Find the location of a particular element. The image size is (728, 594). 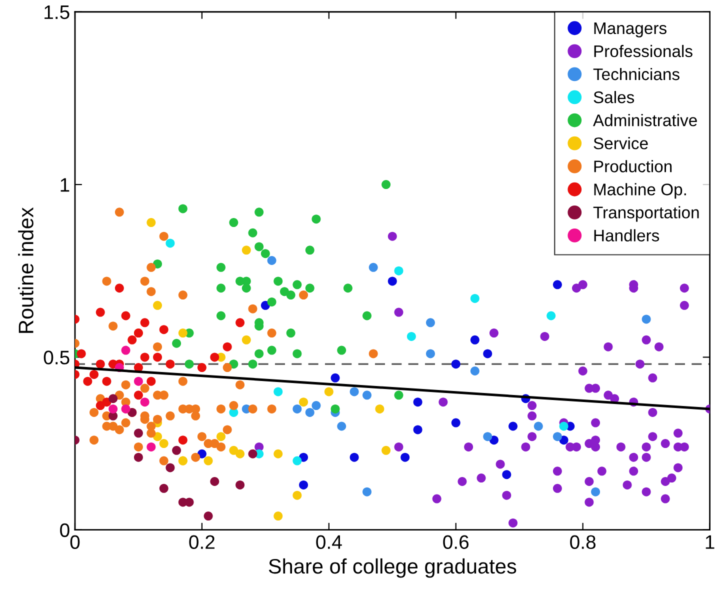

x-tick-label: 1 is located at coordinates (710, 542).